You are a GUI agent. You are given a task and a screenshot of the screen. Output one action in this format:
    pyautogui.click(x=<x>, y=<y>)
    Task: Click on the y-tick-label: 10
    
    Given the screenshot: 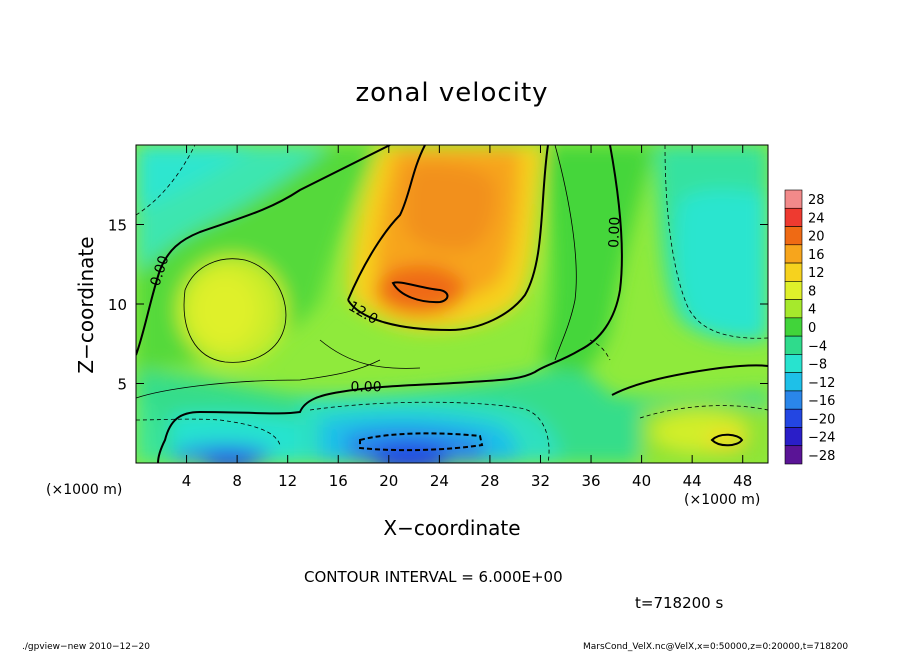 What is the action you would take?
    pyautogui.click(x=117, y=305)
    